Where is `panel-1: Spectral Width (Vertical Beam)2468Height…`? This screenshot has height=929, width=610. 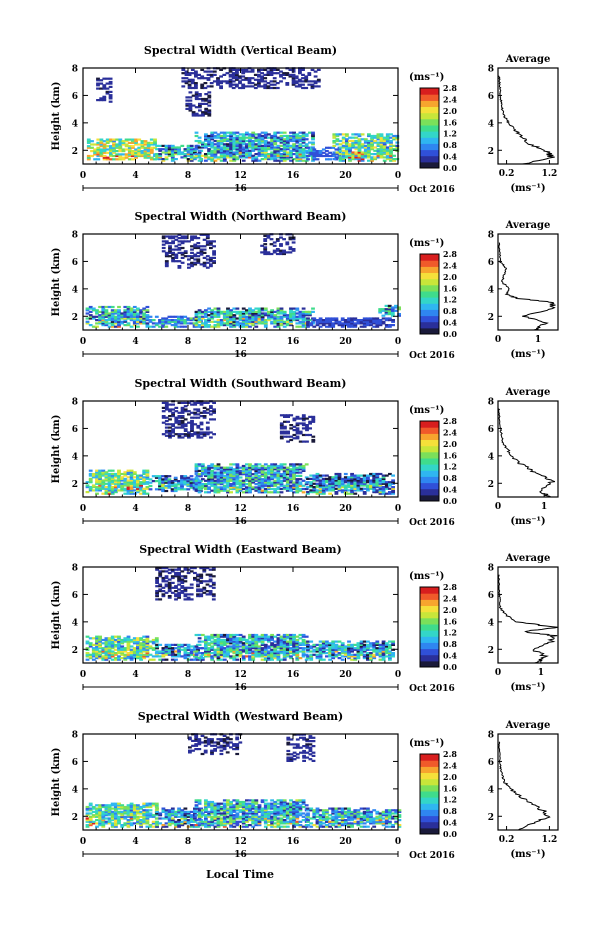 panel-1: Spectral Width (Vertical Beam)2468Height… is located at coordinates (305, 119).